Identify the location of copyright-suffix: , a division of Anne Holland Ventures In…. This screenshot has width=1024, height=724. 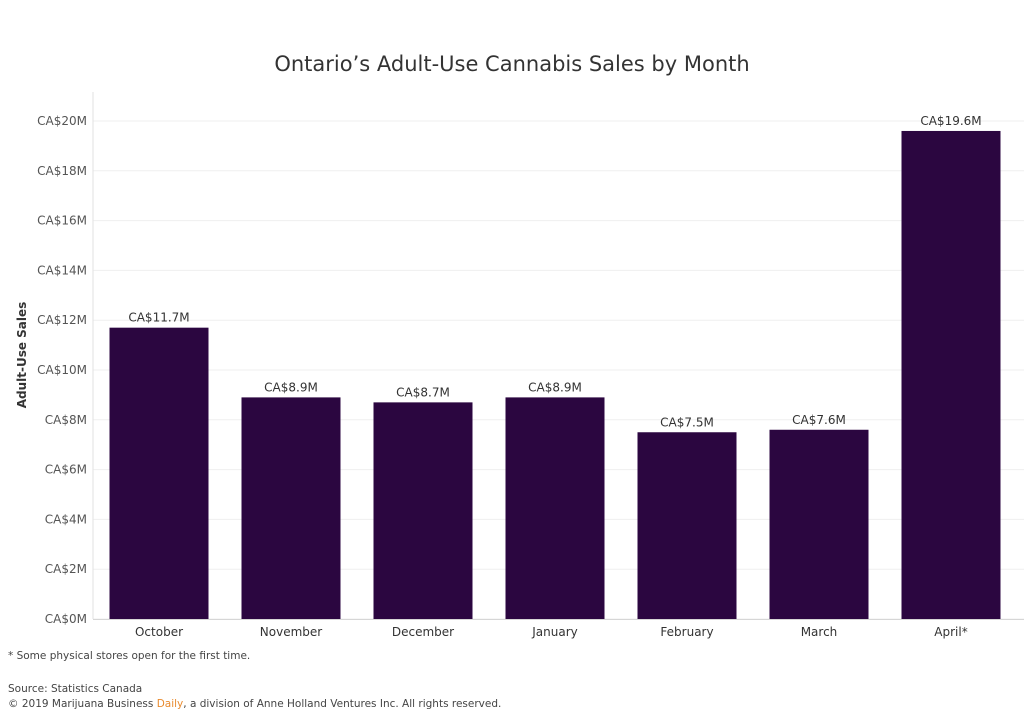
(342, 704).